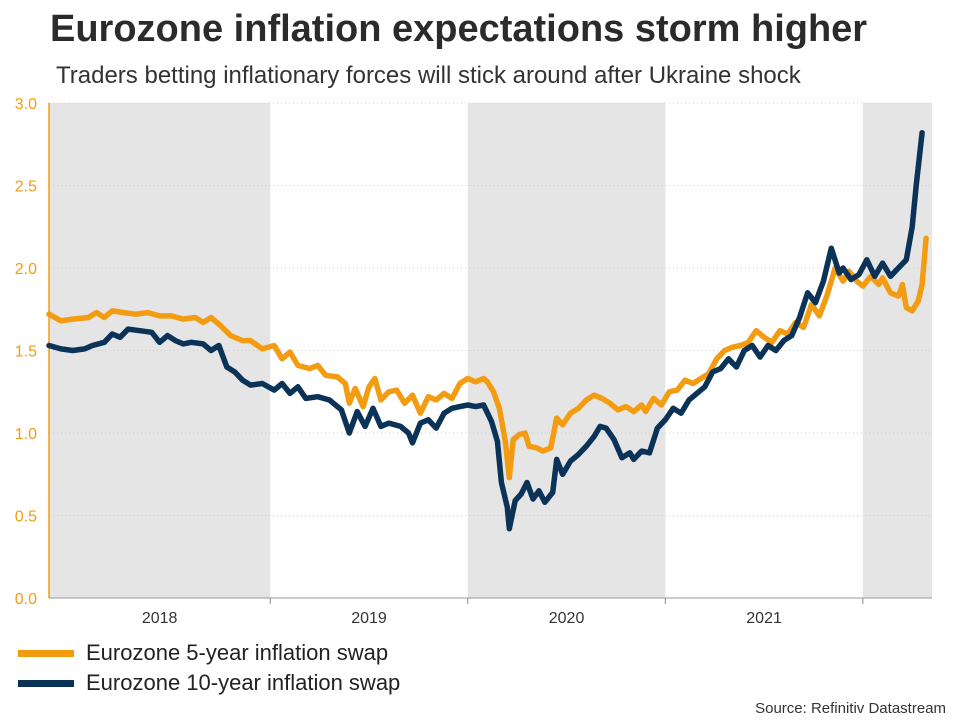  What do you see at coordinates (567, 618) in the screenshot?
I see `x-tick-label-2020: 2020` at bounding box center [567, 618].